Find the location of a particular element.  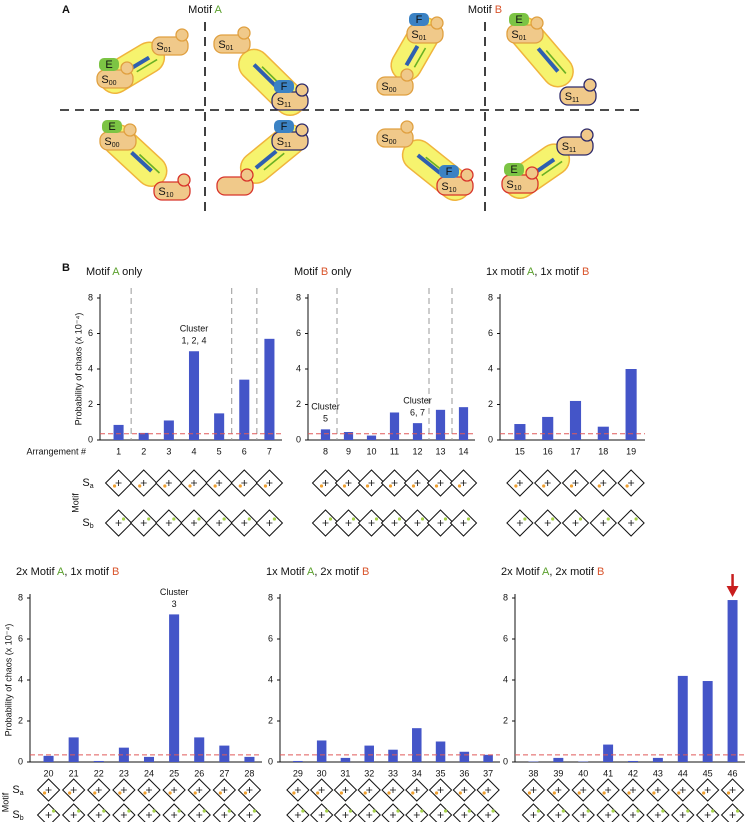

title-part: 1x Motif is located at coordinates (286, 572).